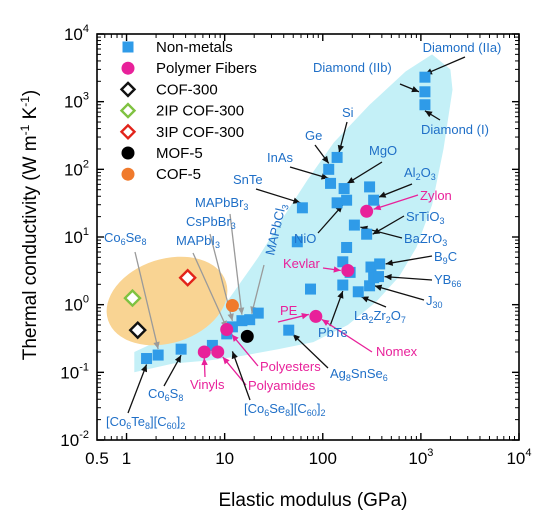 This screenshot has height=517, width=535. What do you see at coordinates (207, 384) in the screenshot?
I see `annotation-label: Vinyls` at bounding box center [207, 384].